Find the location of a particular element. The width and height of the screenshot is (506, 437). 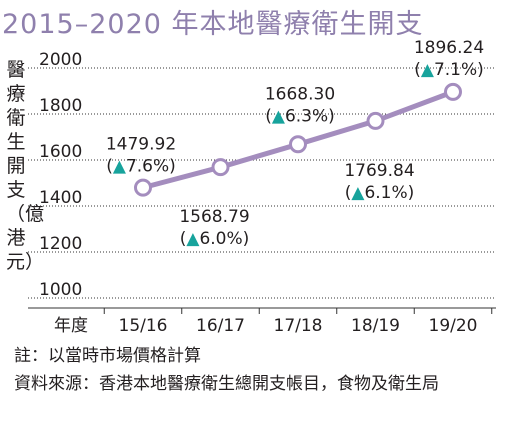

y-tick-label: 2000 is located at coordinates (60, 60).